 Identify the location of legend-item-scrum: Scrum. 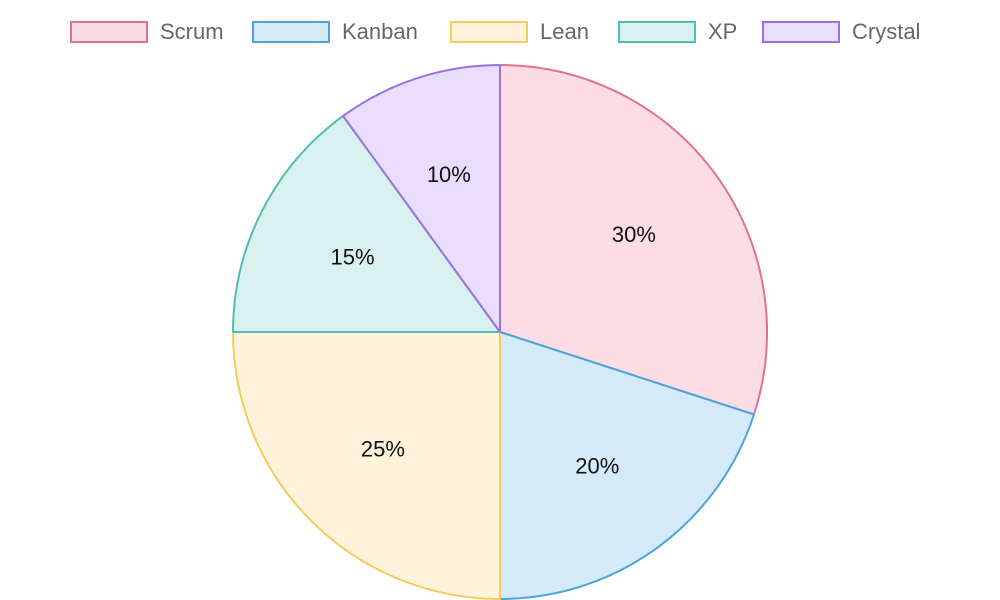
(147, 32).